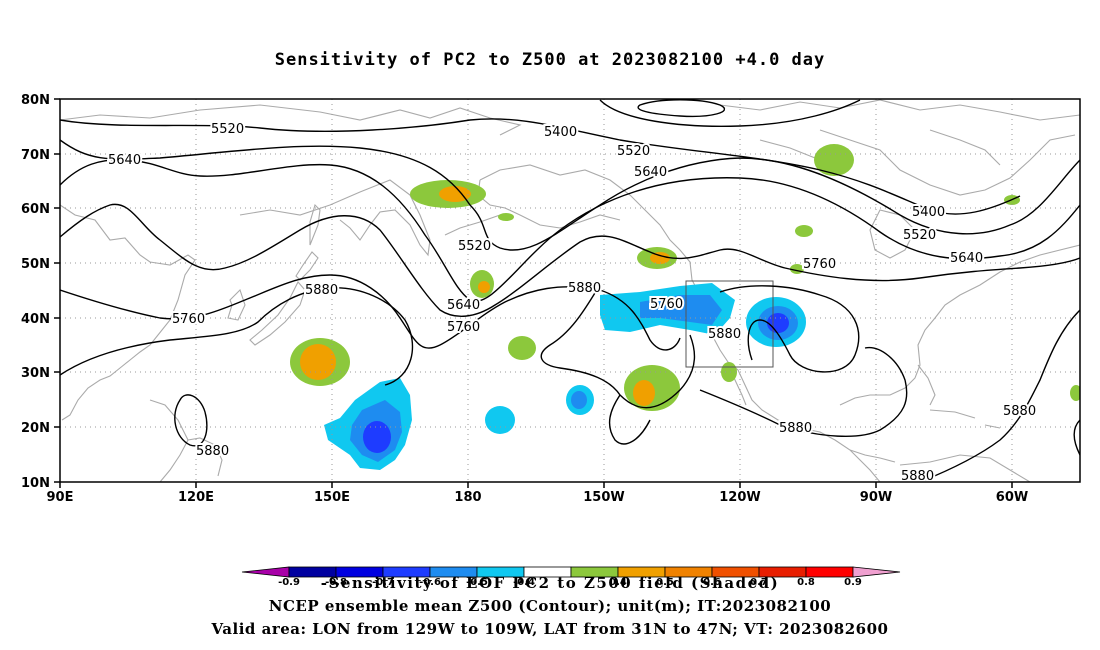  Describe the element at coordinates (35, 373) in the screenshot. I see `y-tick-label: 30N` at that location.